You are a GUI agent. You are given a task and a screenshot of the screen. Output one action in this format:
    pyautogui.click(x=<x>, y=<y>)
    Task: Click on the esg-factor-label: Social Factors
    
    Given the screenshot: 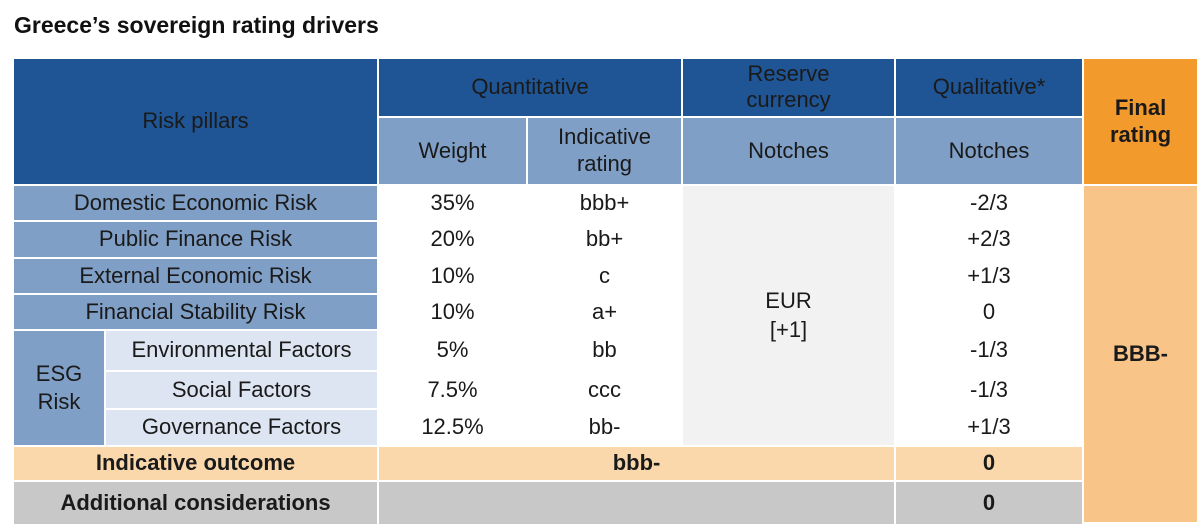 What is the action you would take?
    pyautogui.click(x=243, y=390)
    